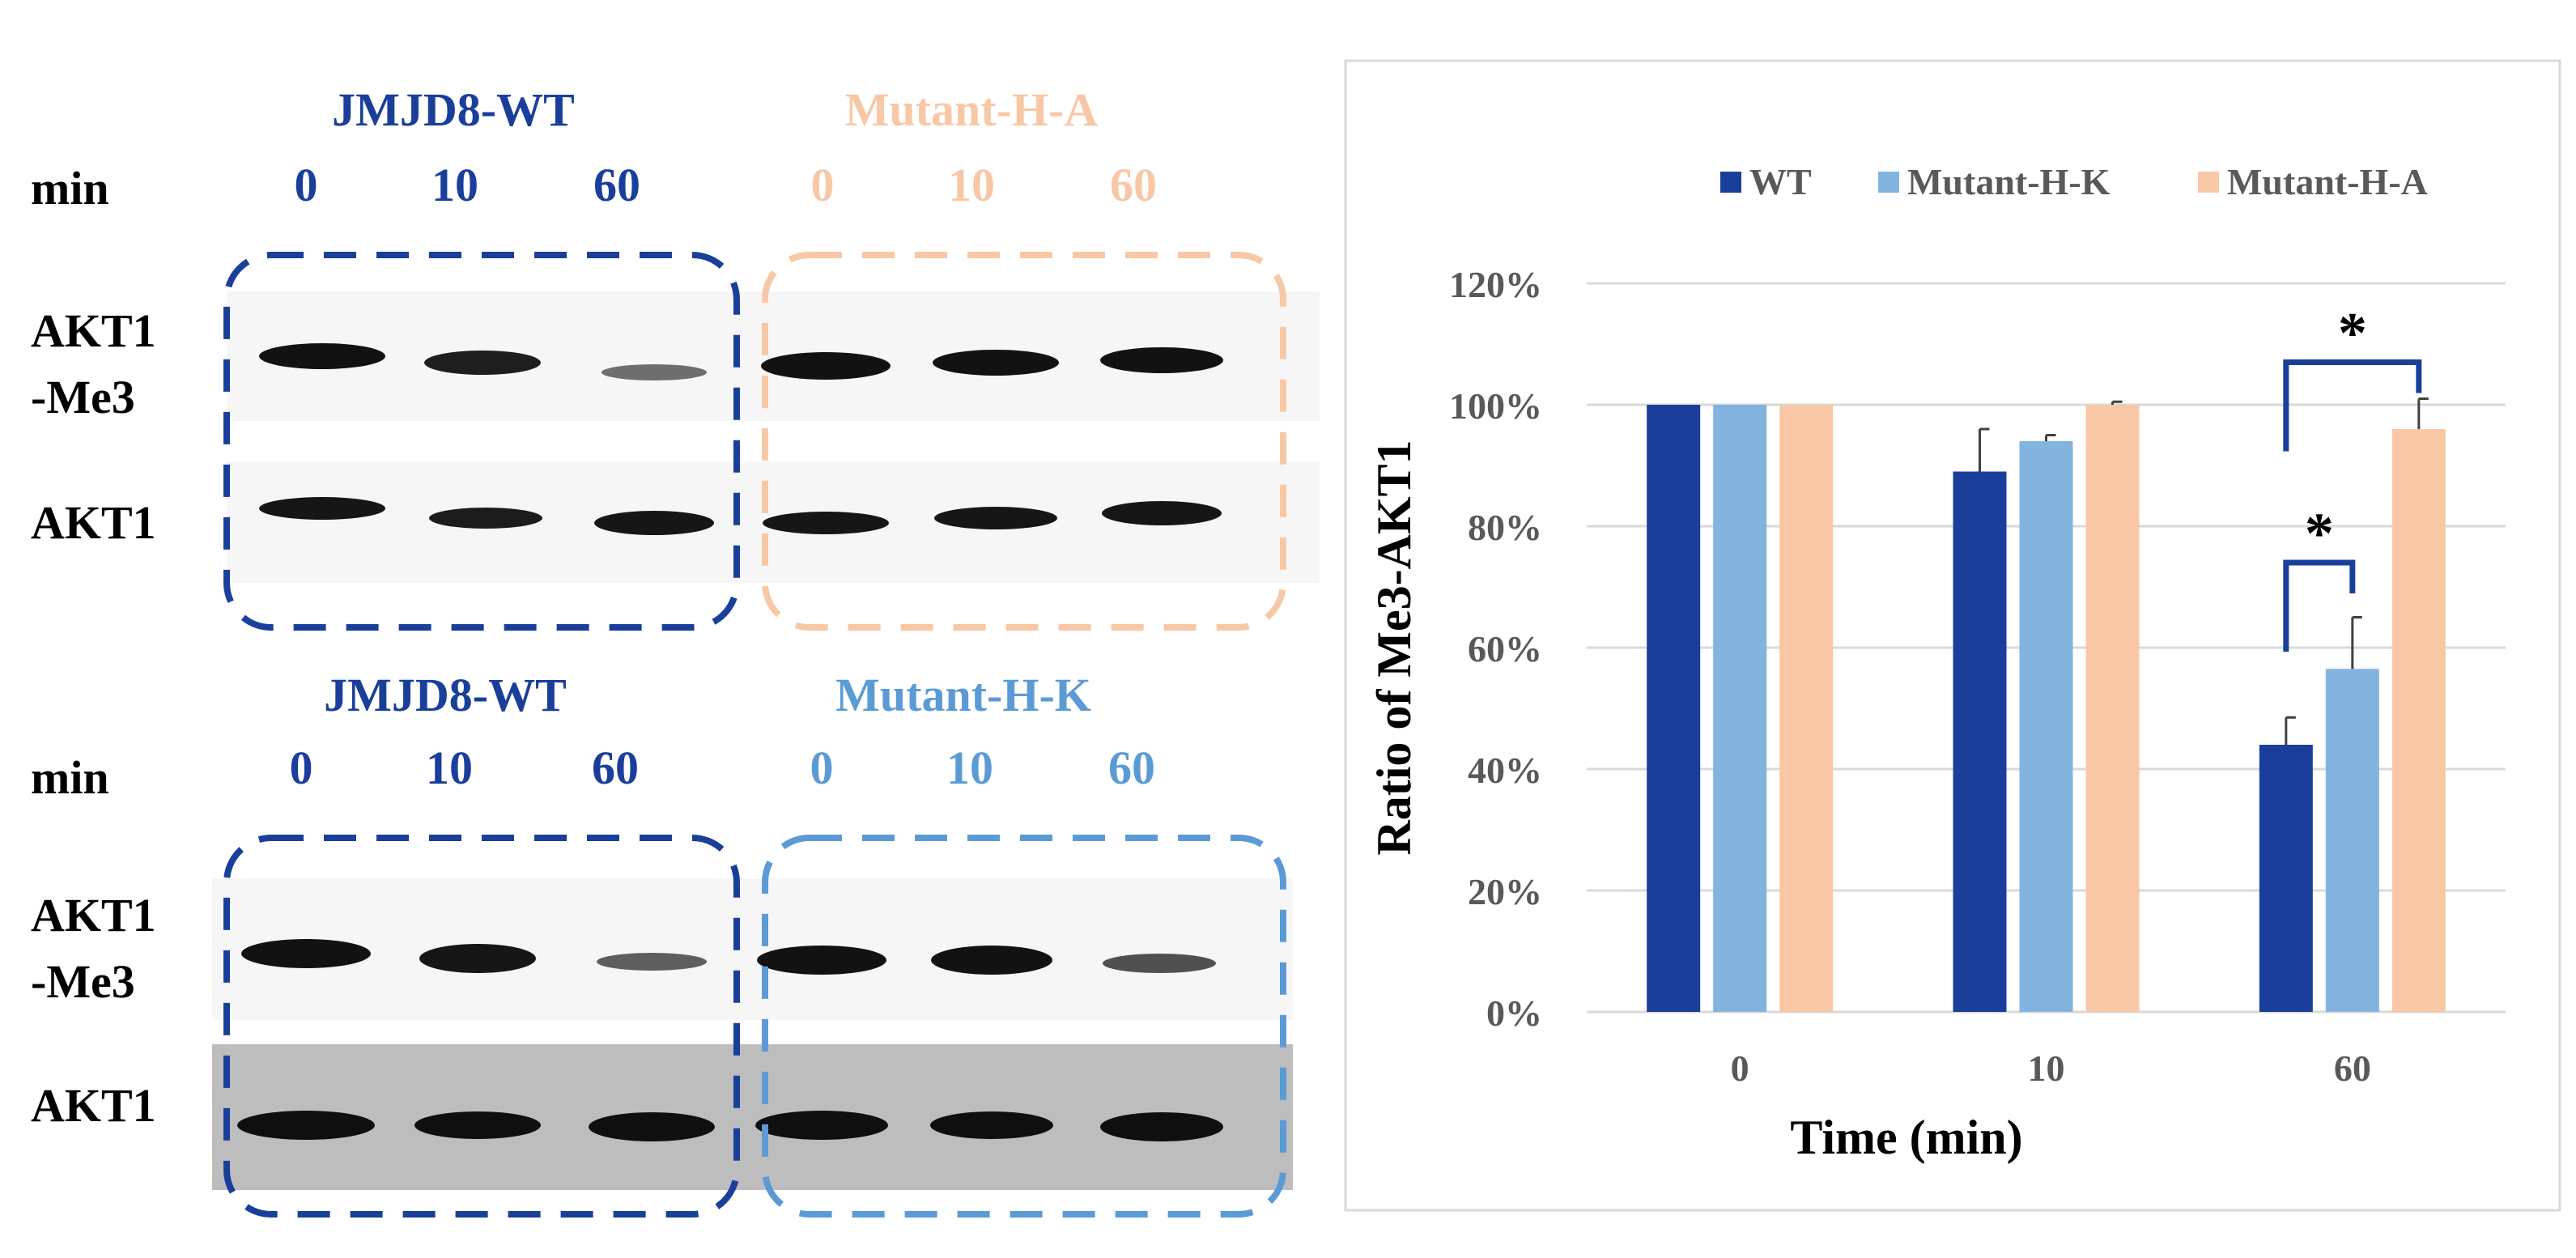  Describe the element at coordinates (1495, 284) in the screenshot. I see `y-tick-label-6: 120%` at that location.